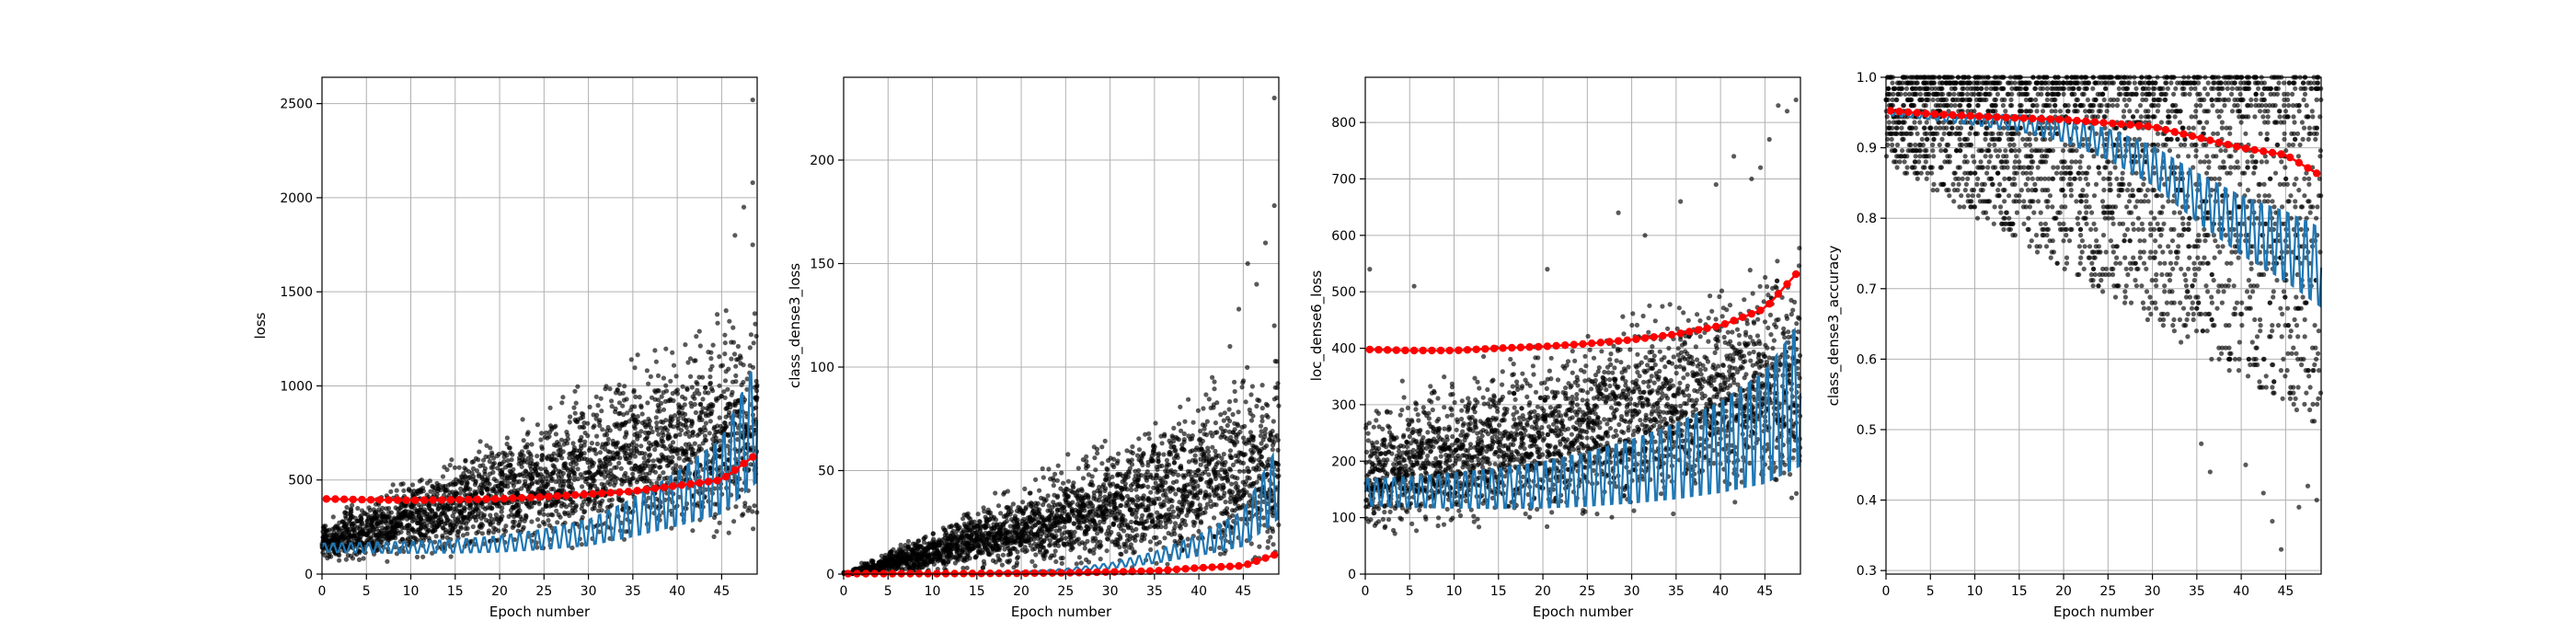  What do you see at coordinates (366, 591) in the screenshot?
I see `x-tick-label: 5` at bounding box center [366, 591].